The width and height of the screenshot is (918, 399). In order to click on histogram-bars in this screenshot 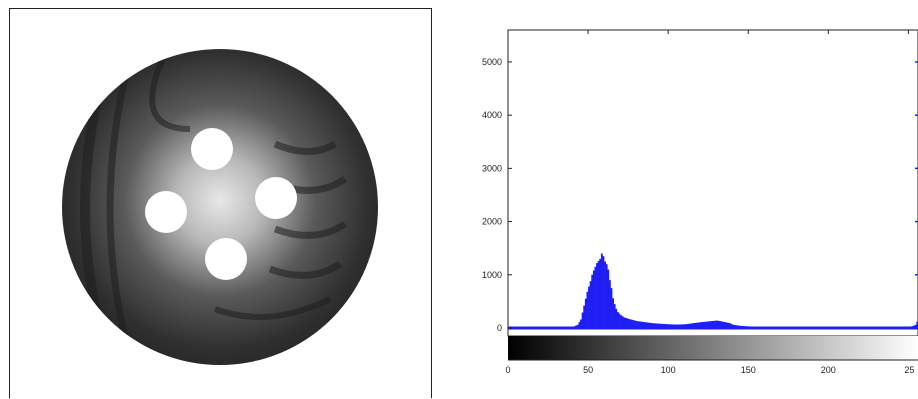, I will do `click(713, 291)`.